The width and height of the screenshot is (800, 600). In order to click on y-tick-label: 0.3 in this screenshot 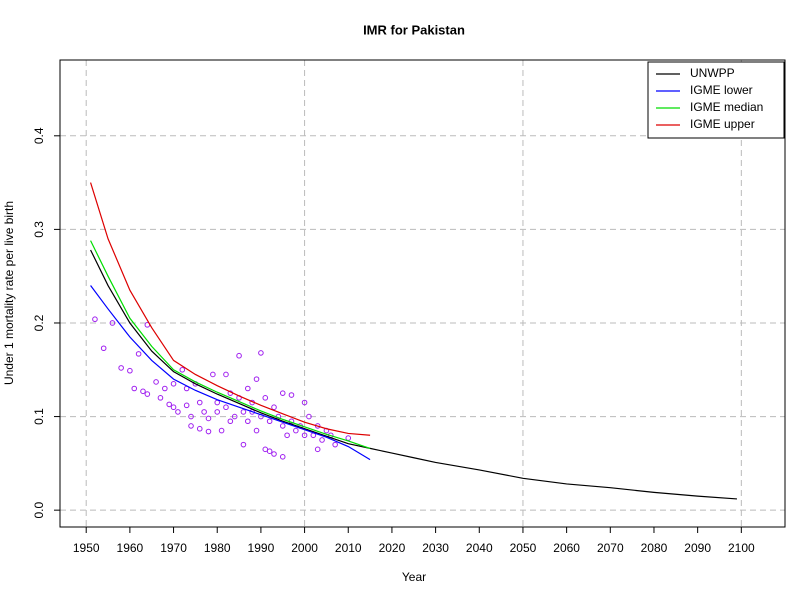, I will do `click(39, 229)`.